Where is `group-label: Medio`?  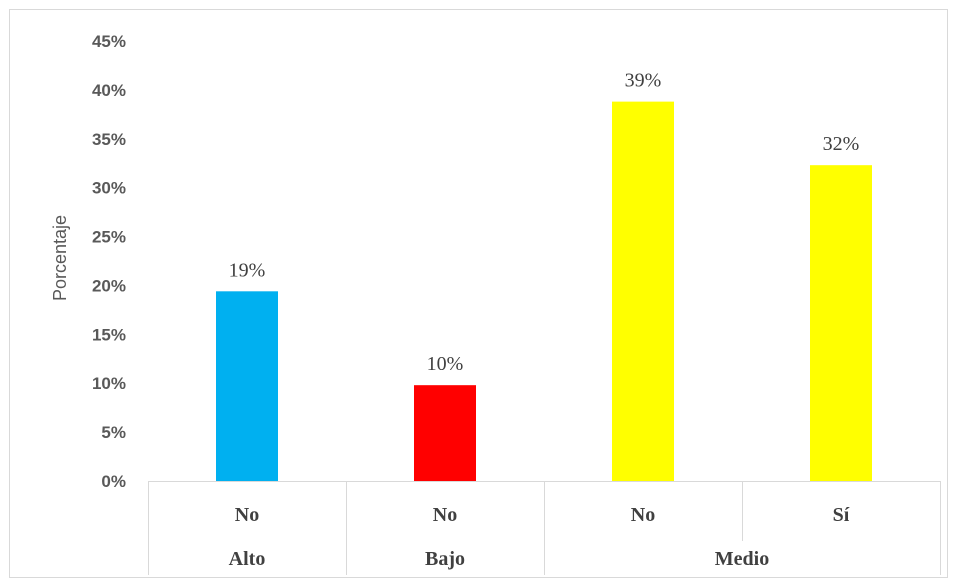
group-label: Medio is located at coordinates (742, 559).